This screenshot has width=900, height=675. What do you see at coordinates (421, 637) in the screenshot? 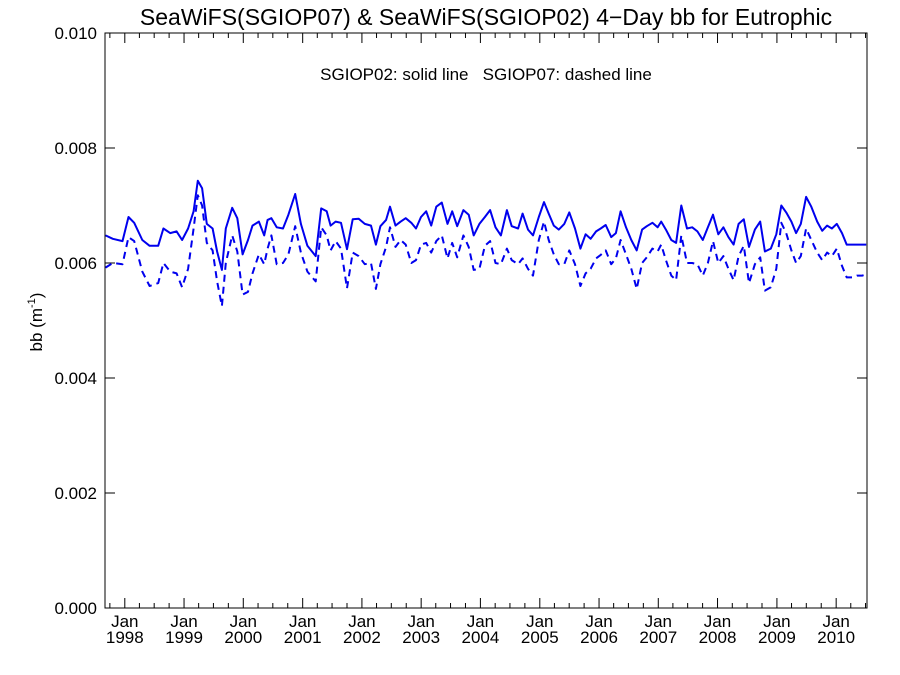
I see `x-tick-year-label: 2003` at bounding box center [421, 637].